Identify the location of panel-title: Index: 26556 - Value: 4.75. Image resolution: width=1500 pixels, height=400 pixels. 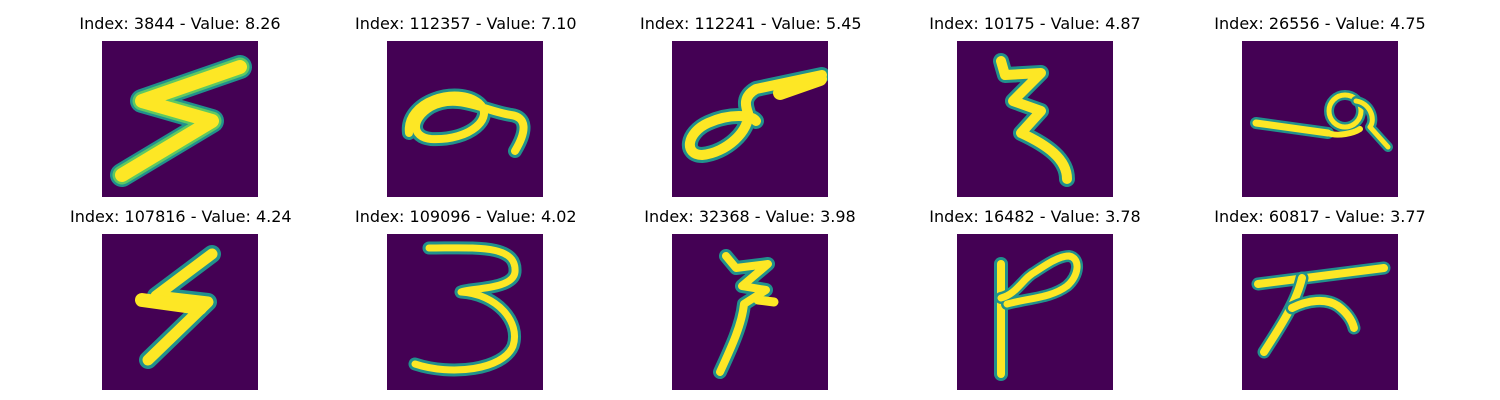
(1320, 23).